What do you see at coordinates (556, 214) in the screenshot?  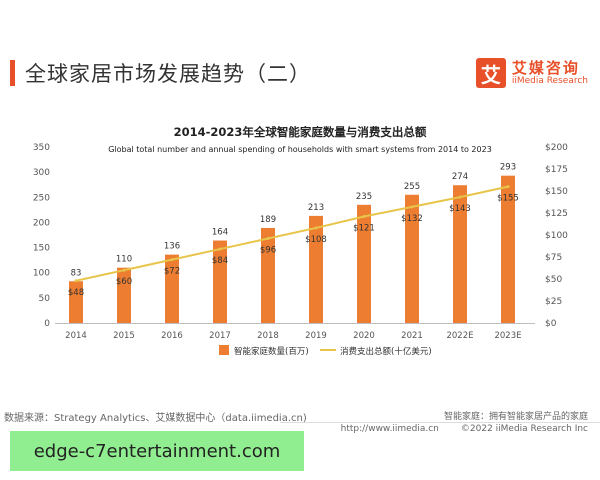 I see `right-axis-tick-label: $125` at bounding box center [556, 214].